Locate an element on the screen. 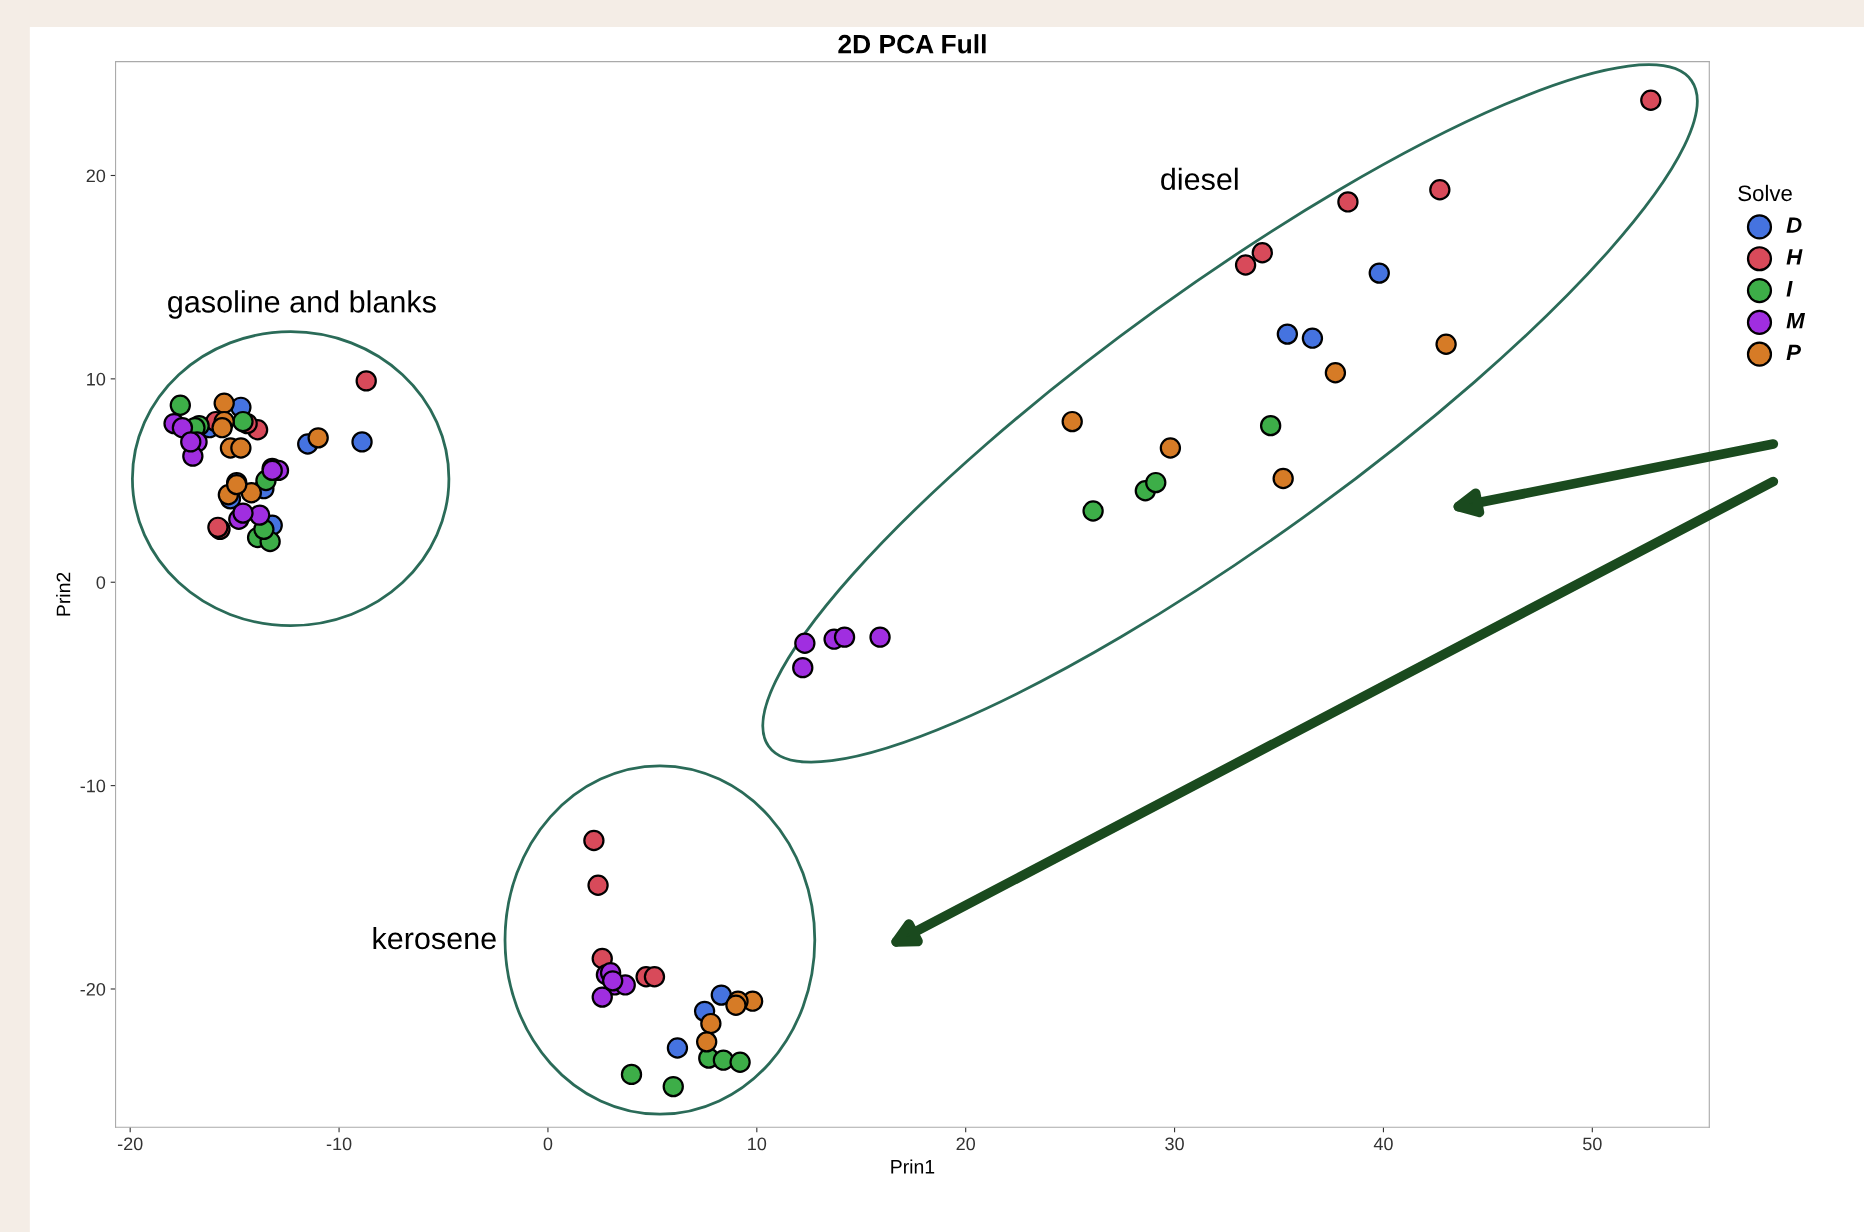  y-tick-label: -20 is located at coordinates (93, 989).